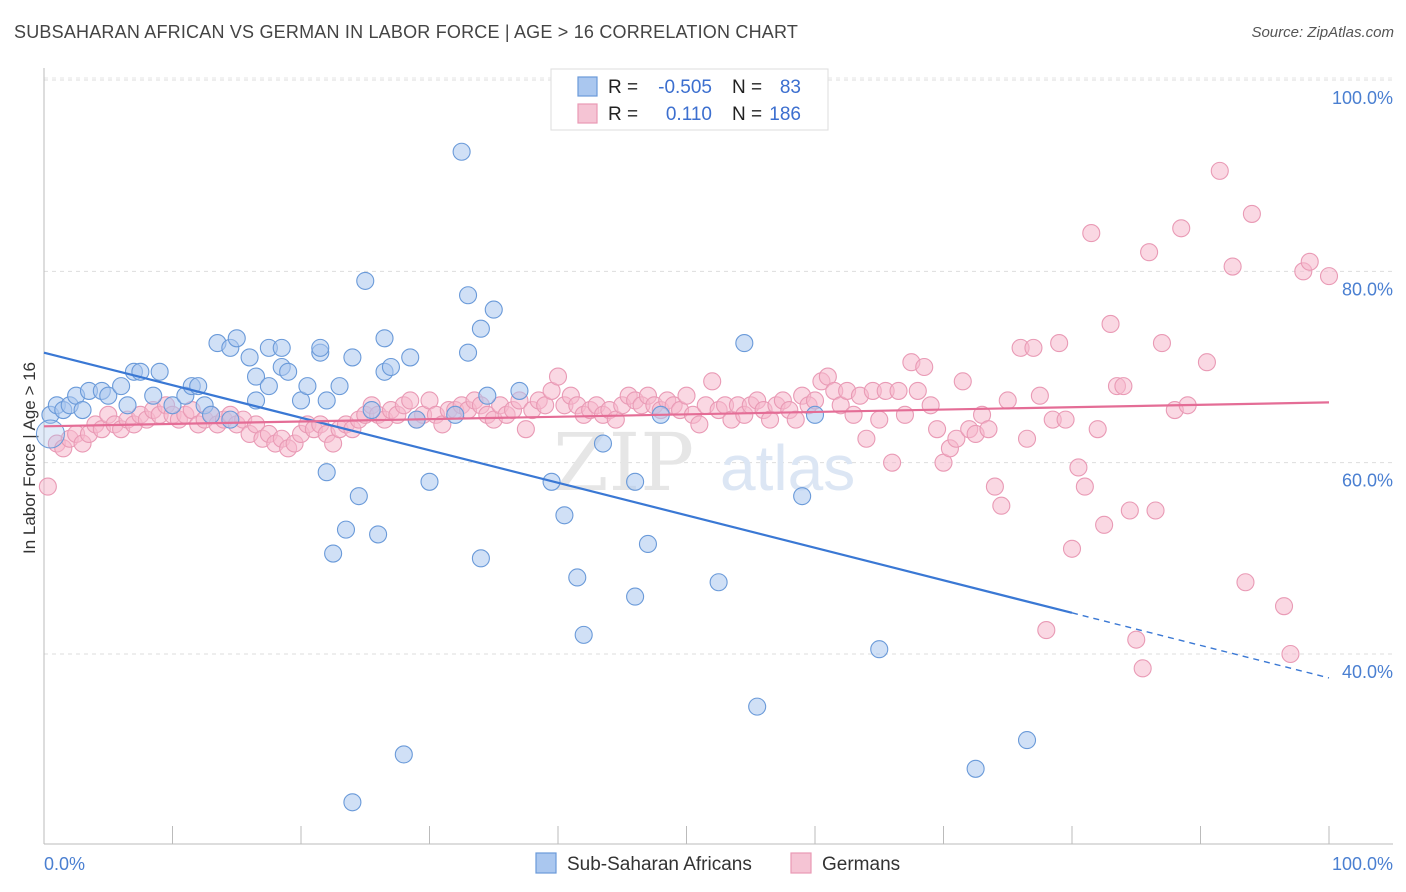 The image size is (1406, 892). What do you see at coordinates (861, 864) in the screenshot?
I see `bottom-legend-pink-label: Germans` at bounding box center [861, 864].